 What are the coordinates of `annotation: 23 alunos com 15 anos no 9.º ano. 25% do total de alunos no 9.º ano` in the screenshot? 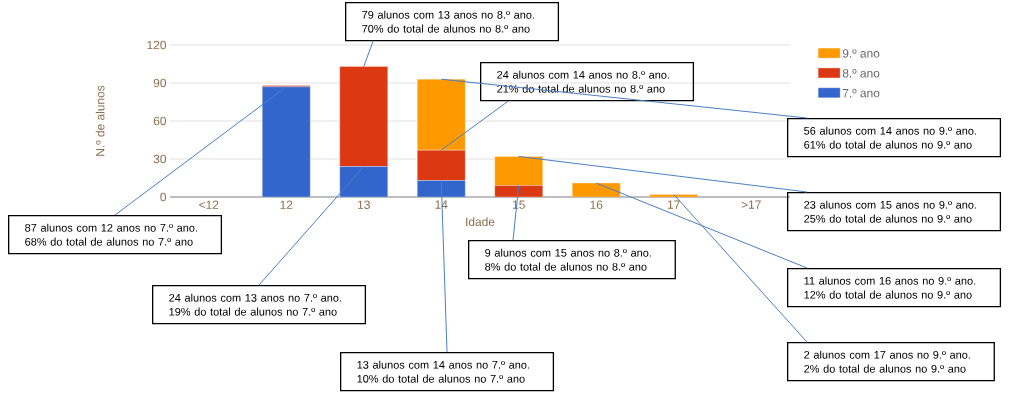 It's located at (890, 211).